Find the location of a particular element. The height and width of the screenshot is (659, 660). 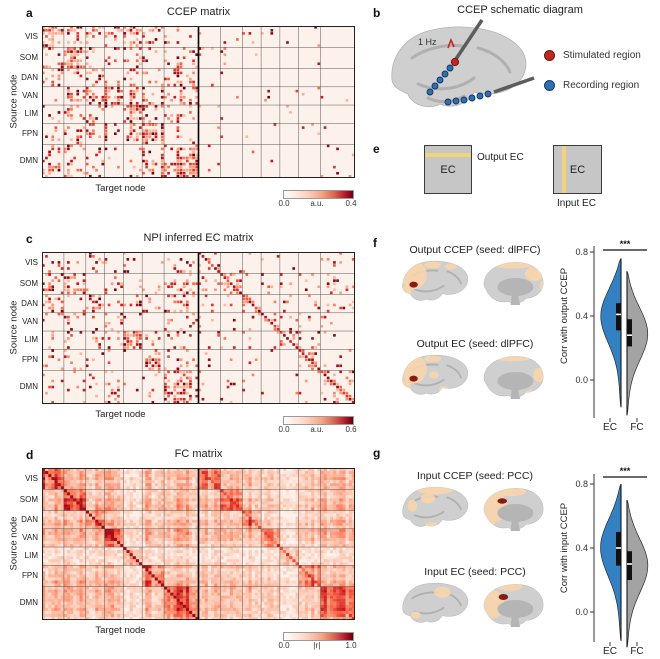

legend-item-stimulated: Stimulated region is located at coordinates (592, 55).